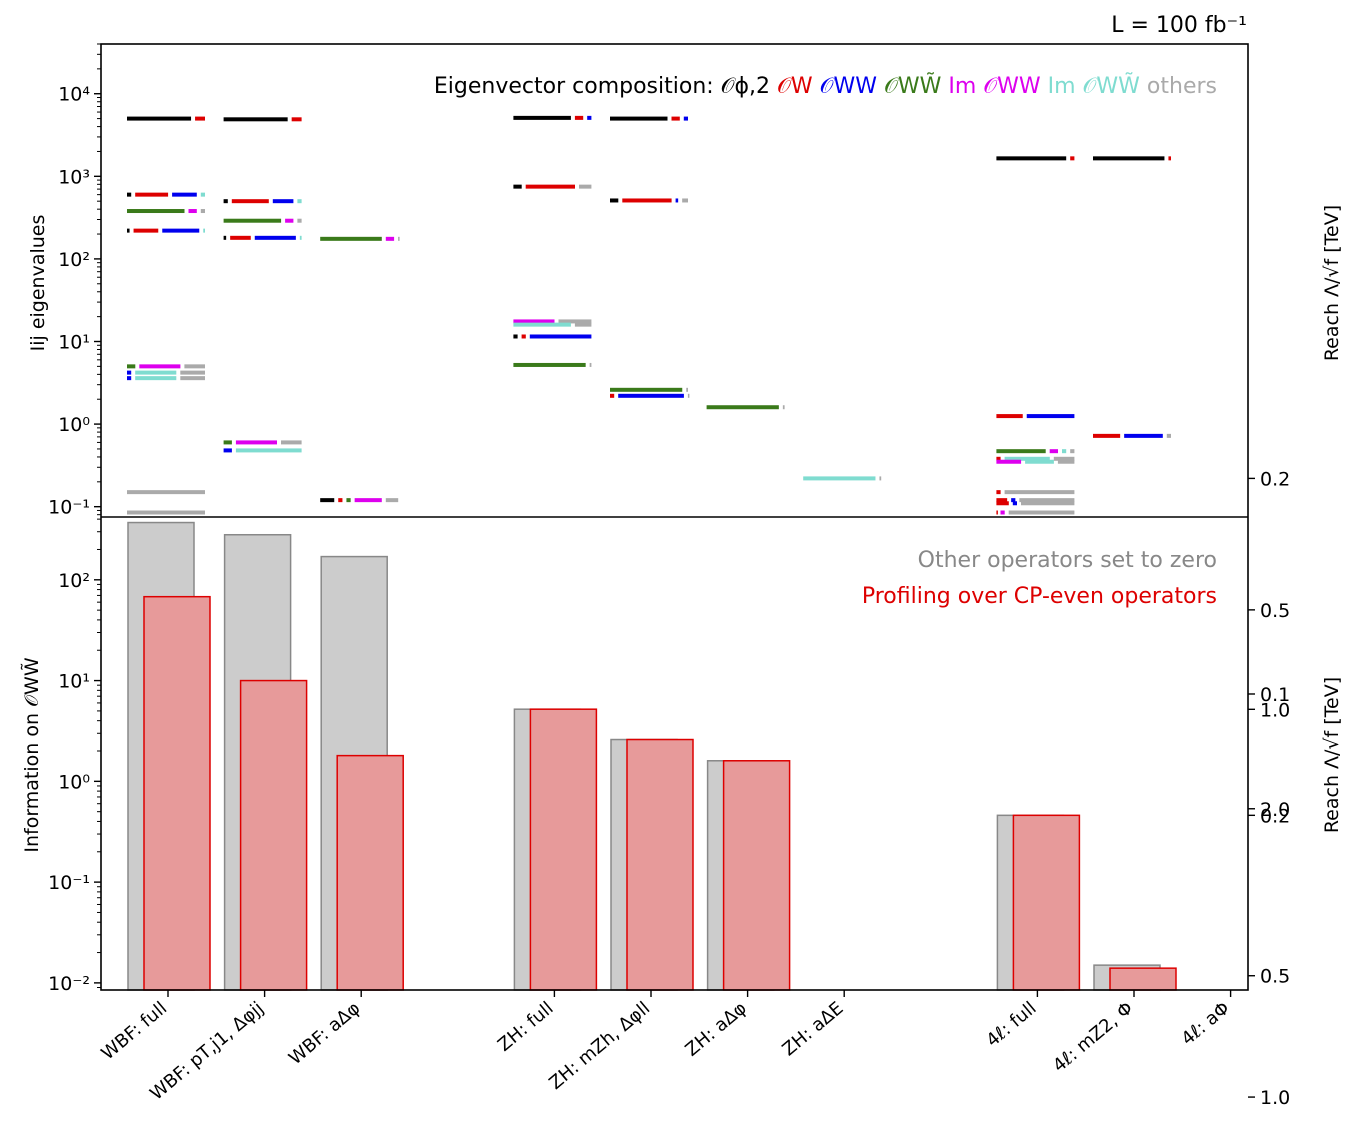  What do you see at coordinates (1039, 596) in the screenshot?
I see `legend-profiling: Profiling over CP-even operators` at bounding box center [1039, 596].